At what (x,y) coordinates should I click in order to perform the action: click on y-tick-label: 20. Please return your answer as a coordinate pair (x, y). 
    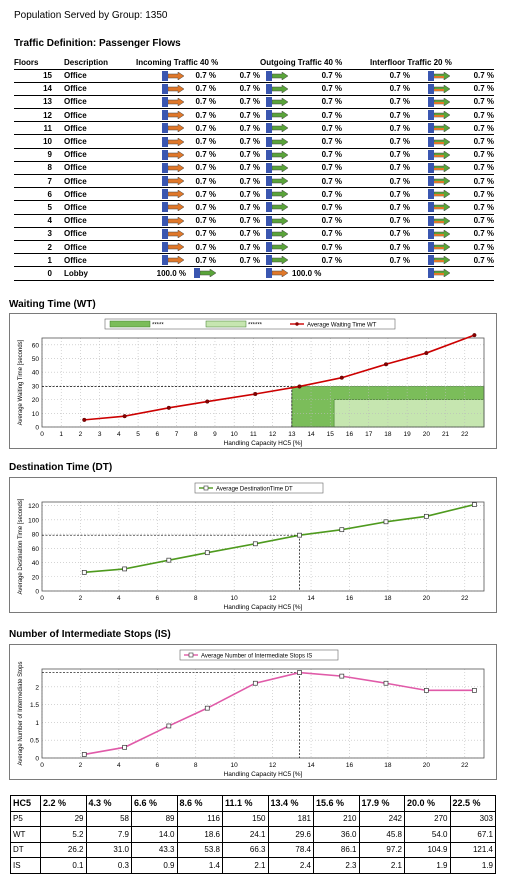
    Looking at the image, I should click on (36, 400).